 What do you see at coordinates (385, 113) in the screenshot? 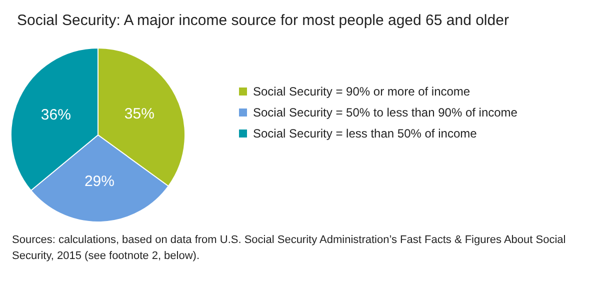
I see `legend-label: Social Security = 50% to less than 90% of income` at bounding box center [385, 113].